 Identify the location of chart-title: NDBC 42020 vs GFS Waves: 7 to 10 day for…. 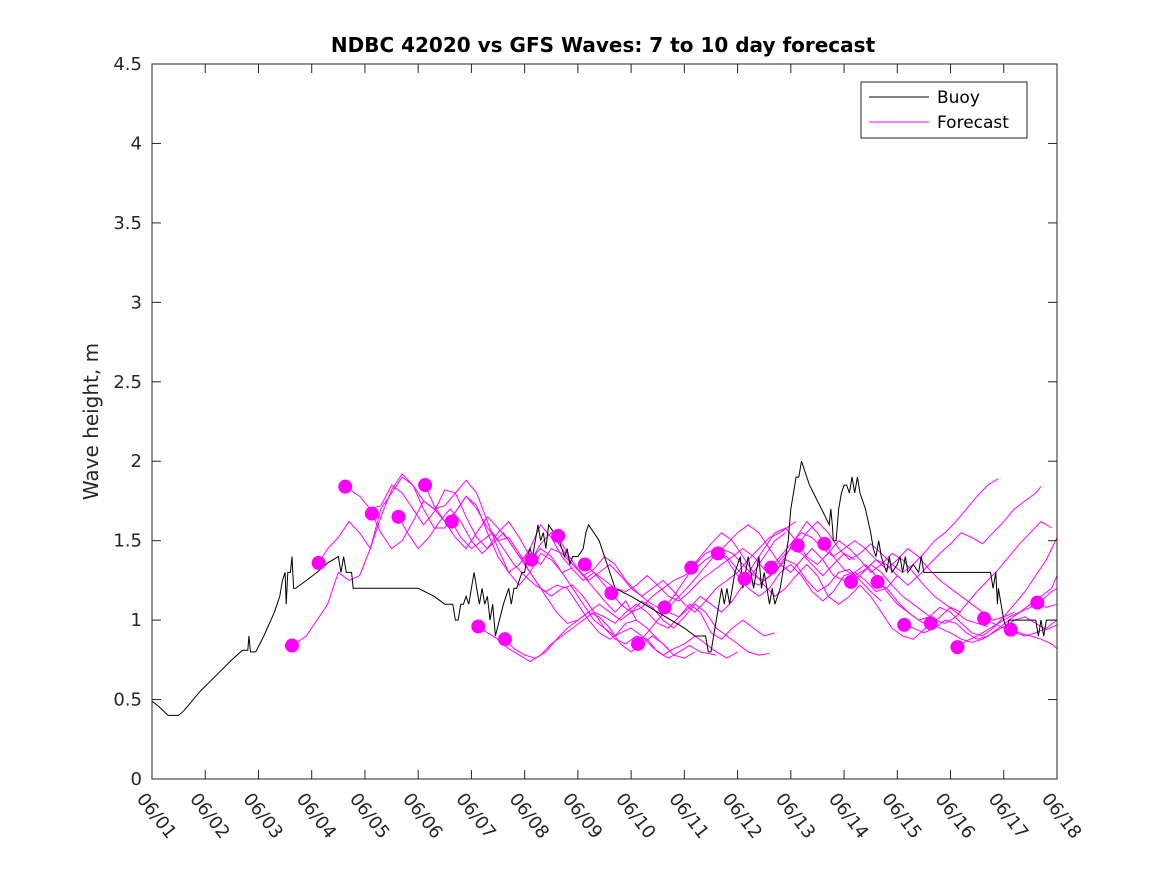
(603, 45).